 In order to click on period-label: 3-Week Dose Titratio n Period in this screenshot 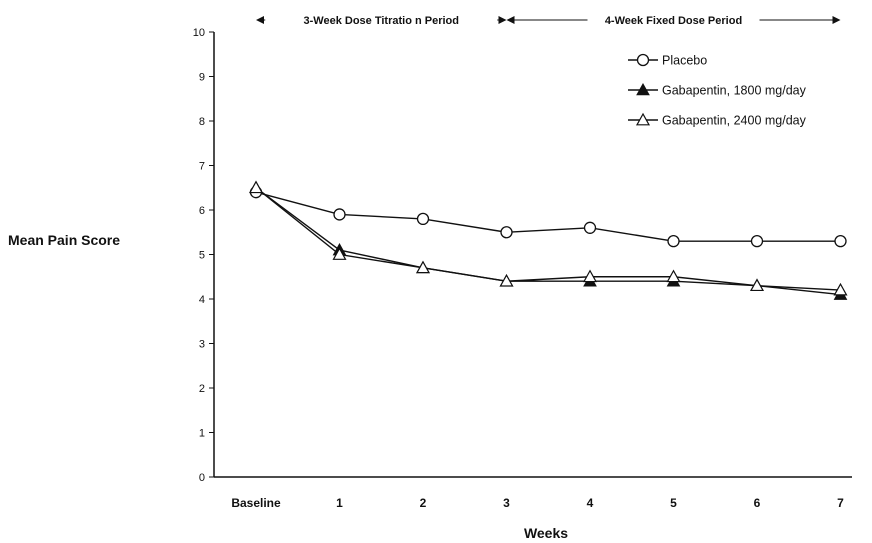, I will do `click(381, 21)`.